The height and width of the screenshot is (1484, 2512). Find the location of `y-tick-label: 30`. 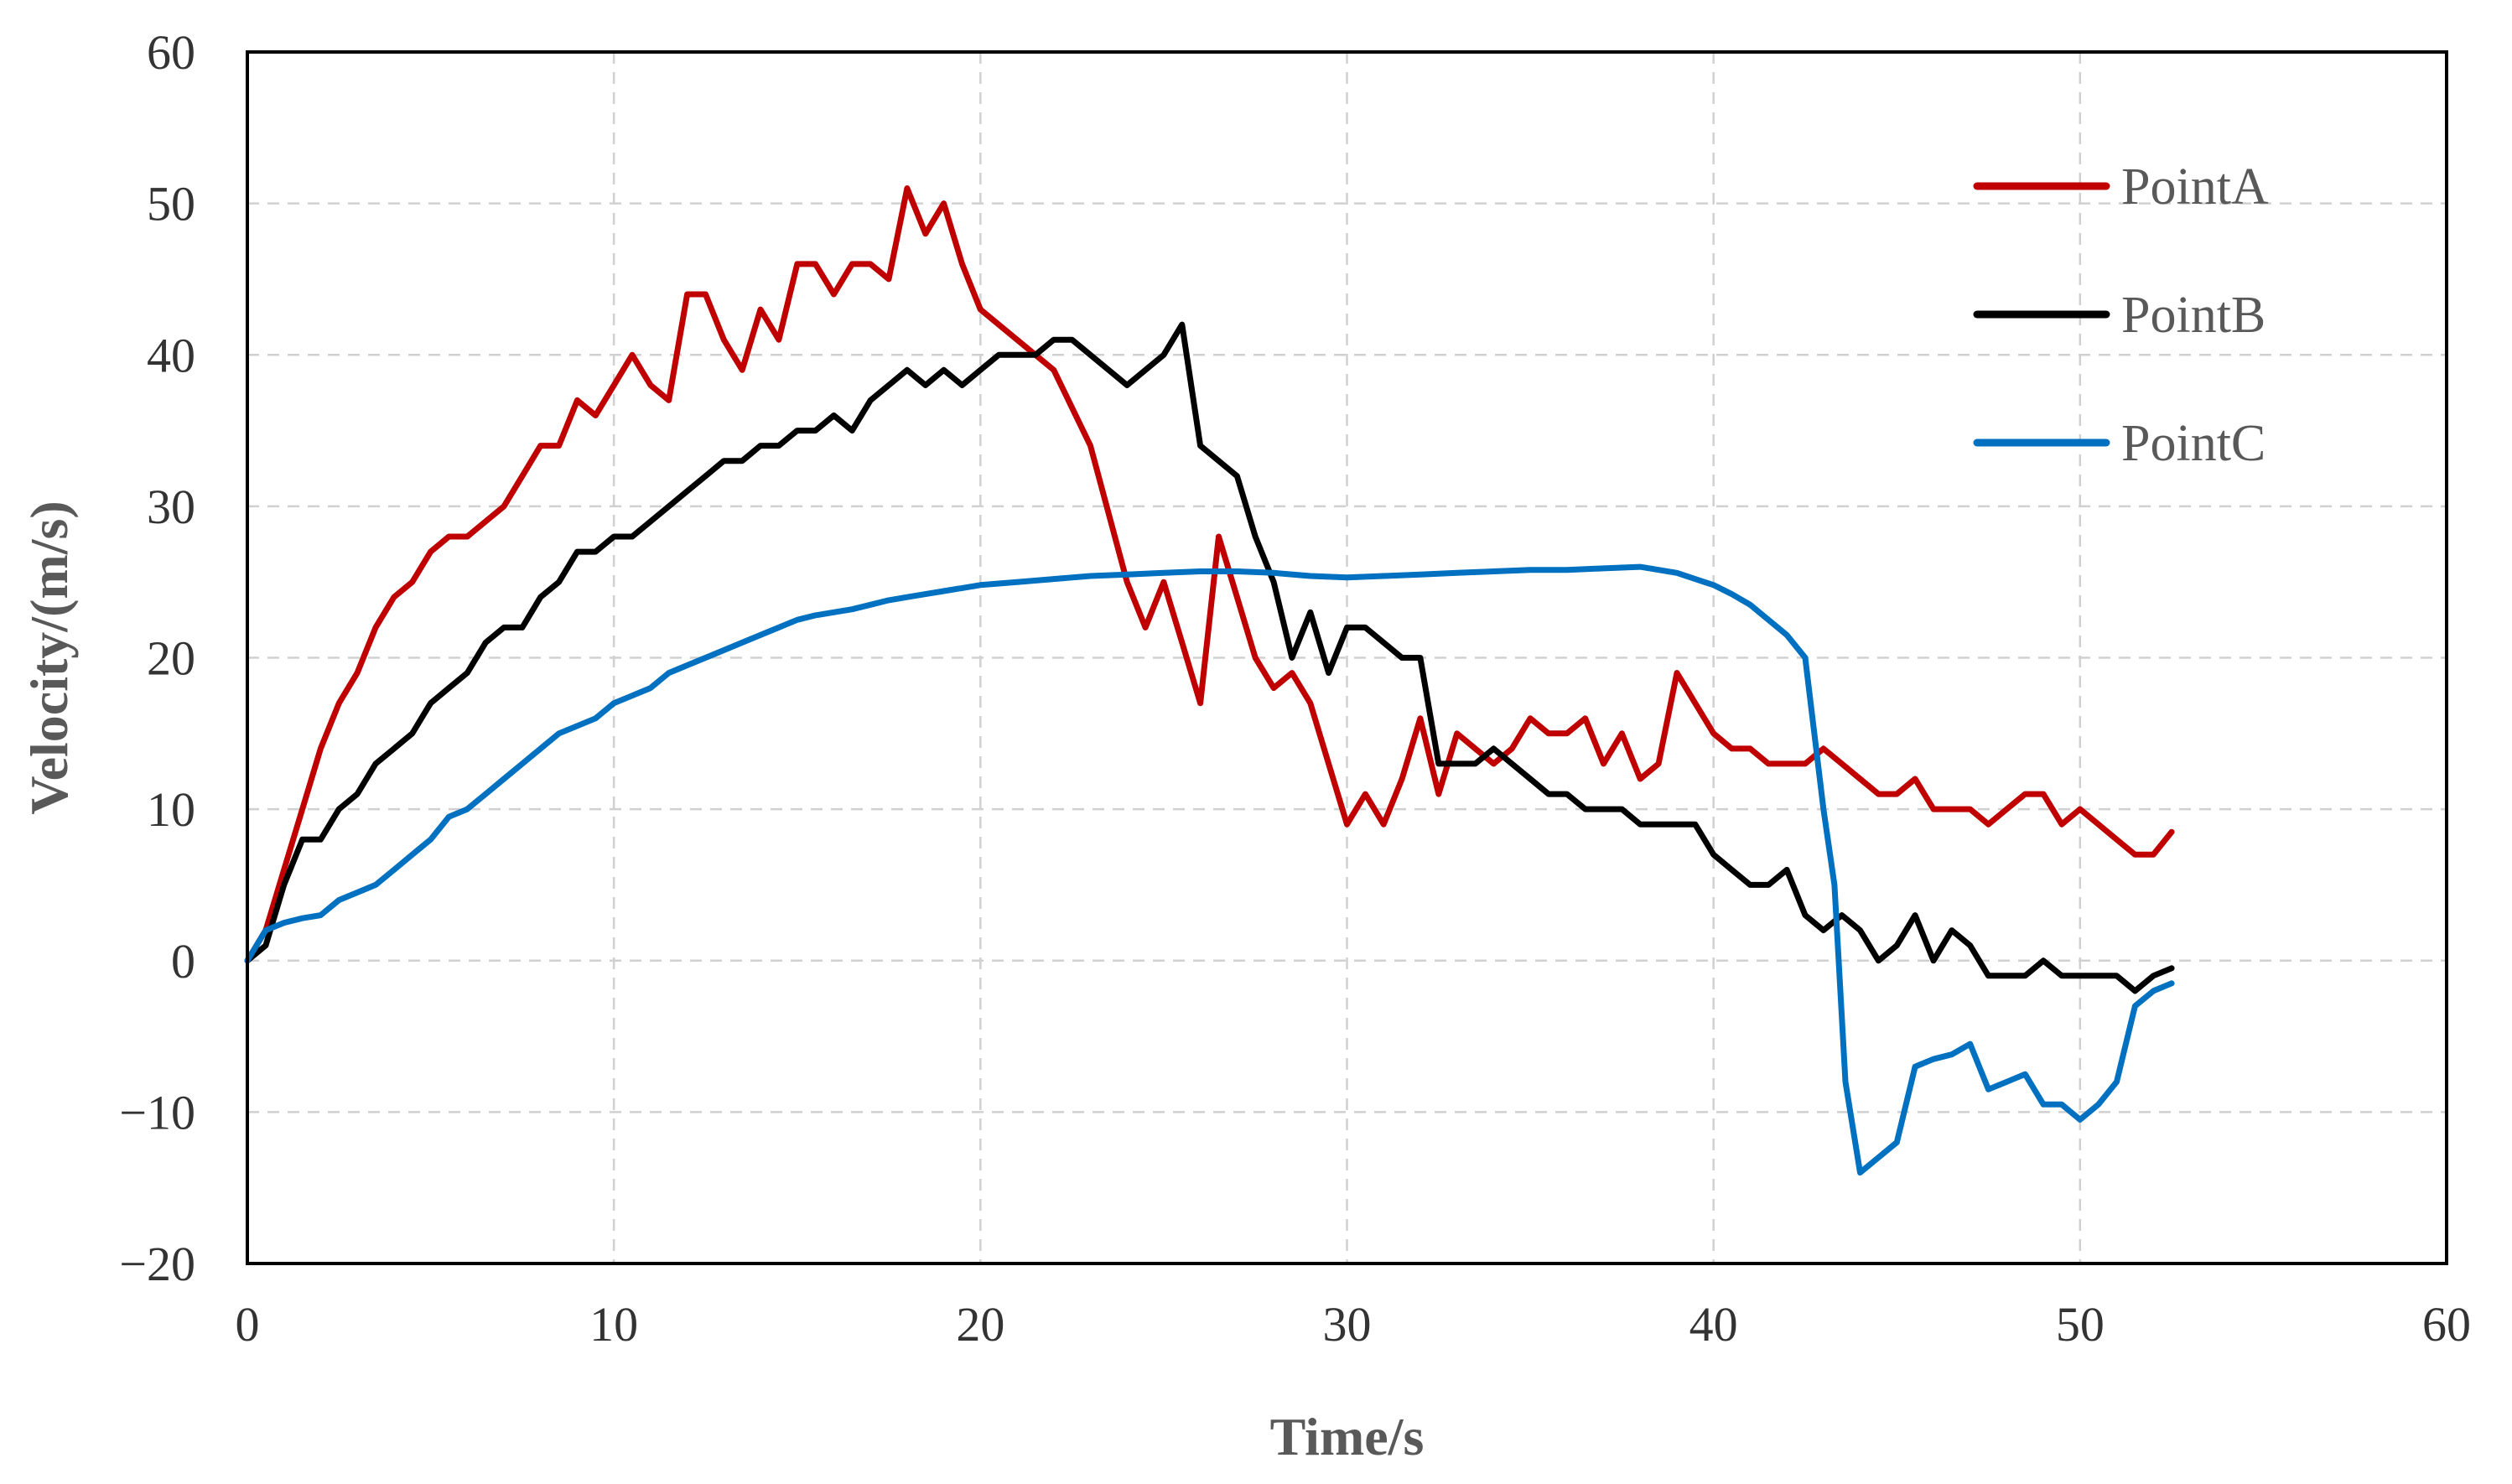

y-tick-label: 30 is located at coordinates (171, 507).